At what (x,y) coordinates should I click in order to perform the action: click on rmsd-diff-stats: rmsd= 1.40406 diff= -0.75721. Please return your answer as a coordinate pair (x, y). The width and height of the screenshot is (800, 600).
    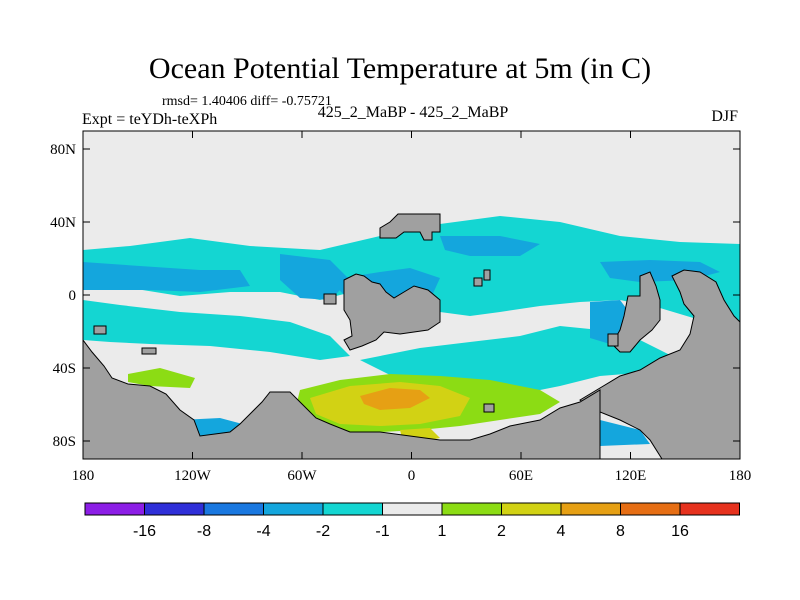
    Looking at the image, I should click on (247, 101).